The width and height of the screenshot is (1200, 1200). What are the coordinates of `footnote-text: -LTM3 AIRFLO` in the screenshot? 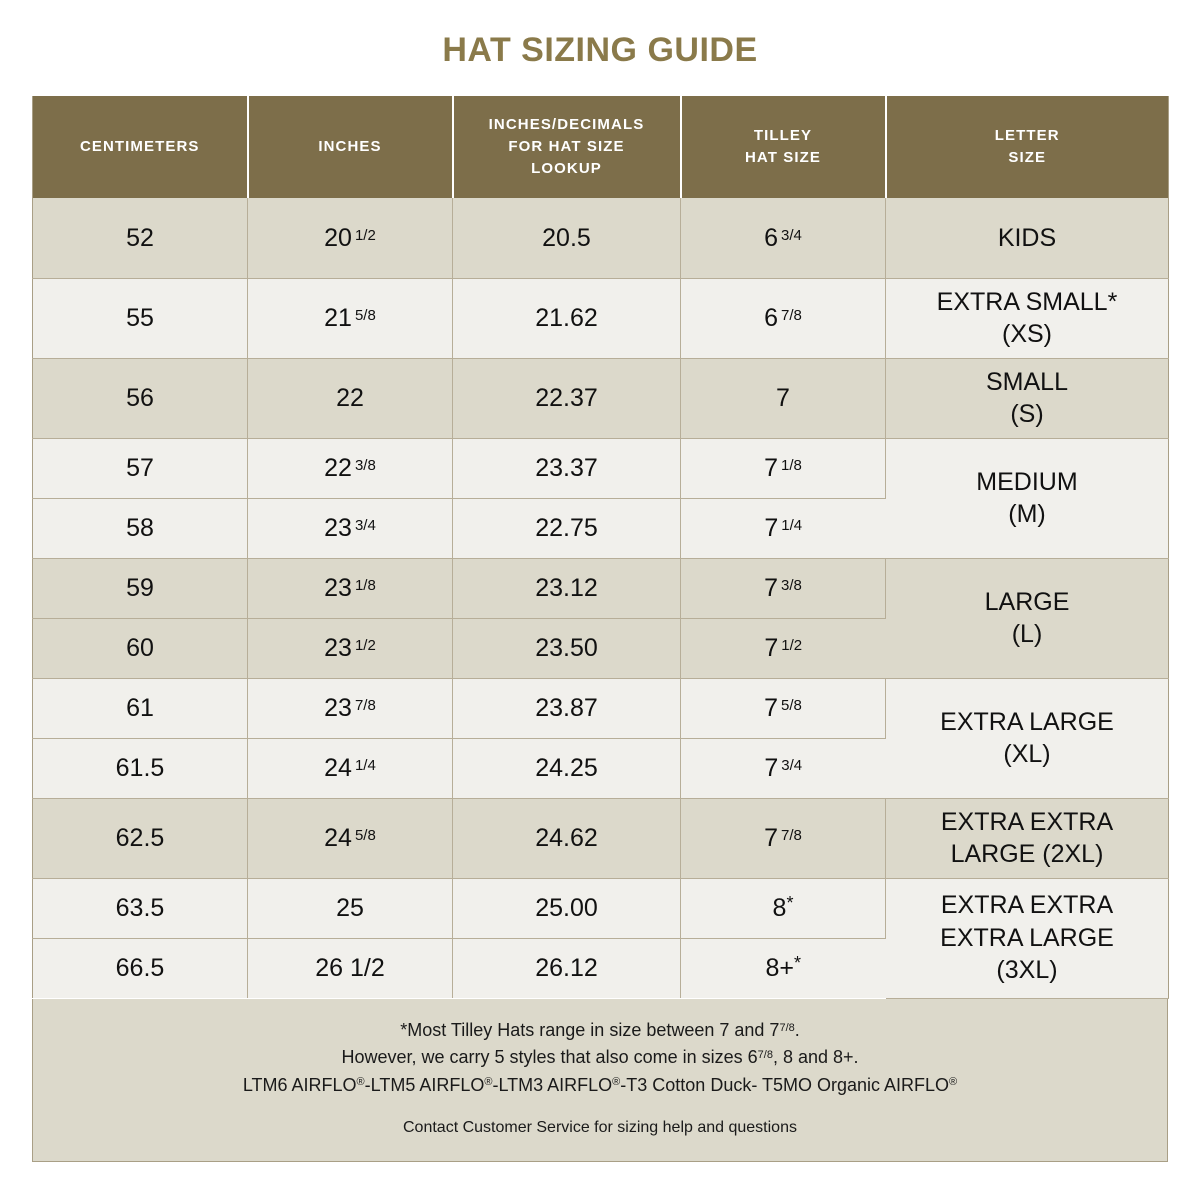 It's located at (552, 1085).